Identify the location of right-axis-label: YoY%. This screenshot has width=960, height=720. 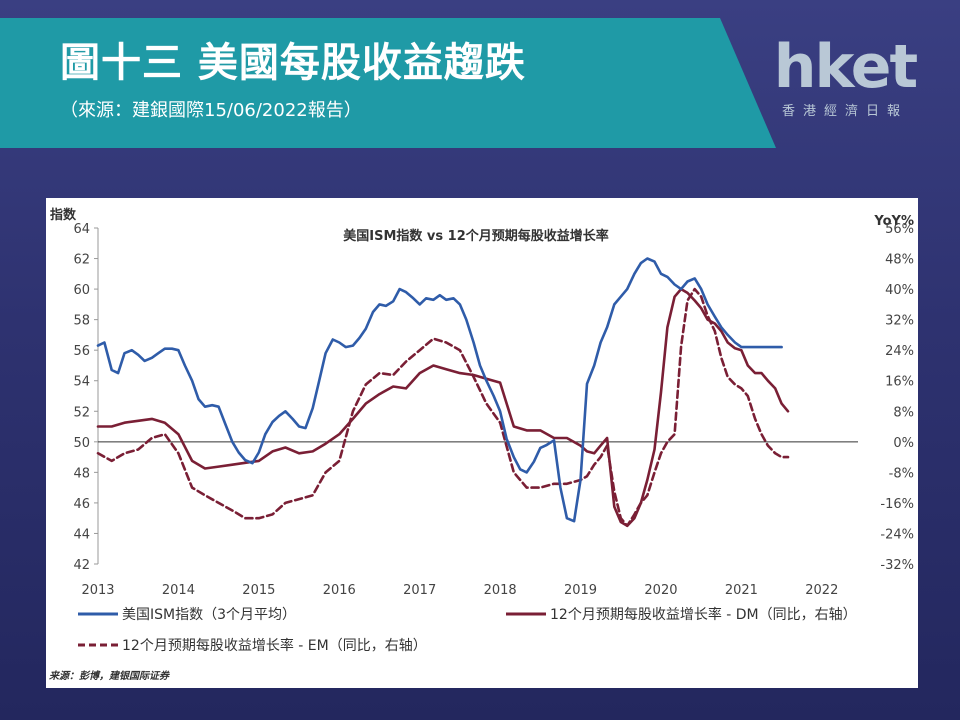
(893, 221).